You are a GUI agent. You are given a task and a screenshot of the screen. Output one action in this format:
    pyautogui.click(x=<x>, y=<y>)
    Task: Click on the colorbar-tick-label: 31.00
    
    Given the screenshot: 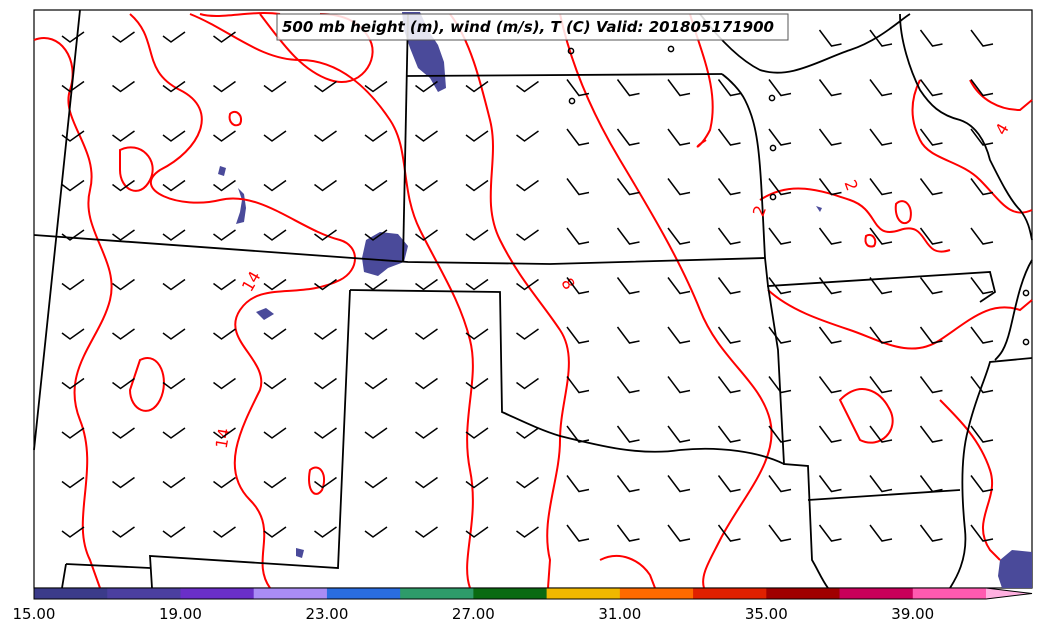 What is the action you would take?
    pyautogui.click(x=619, y=614)
    